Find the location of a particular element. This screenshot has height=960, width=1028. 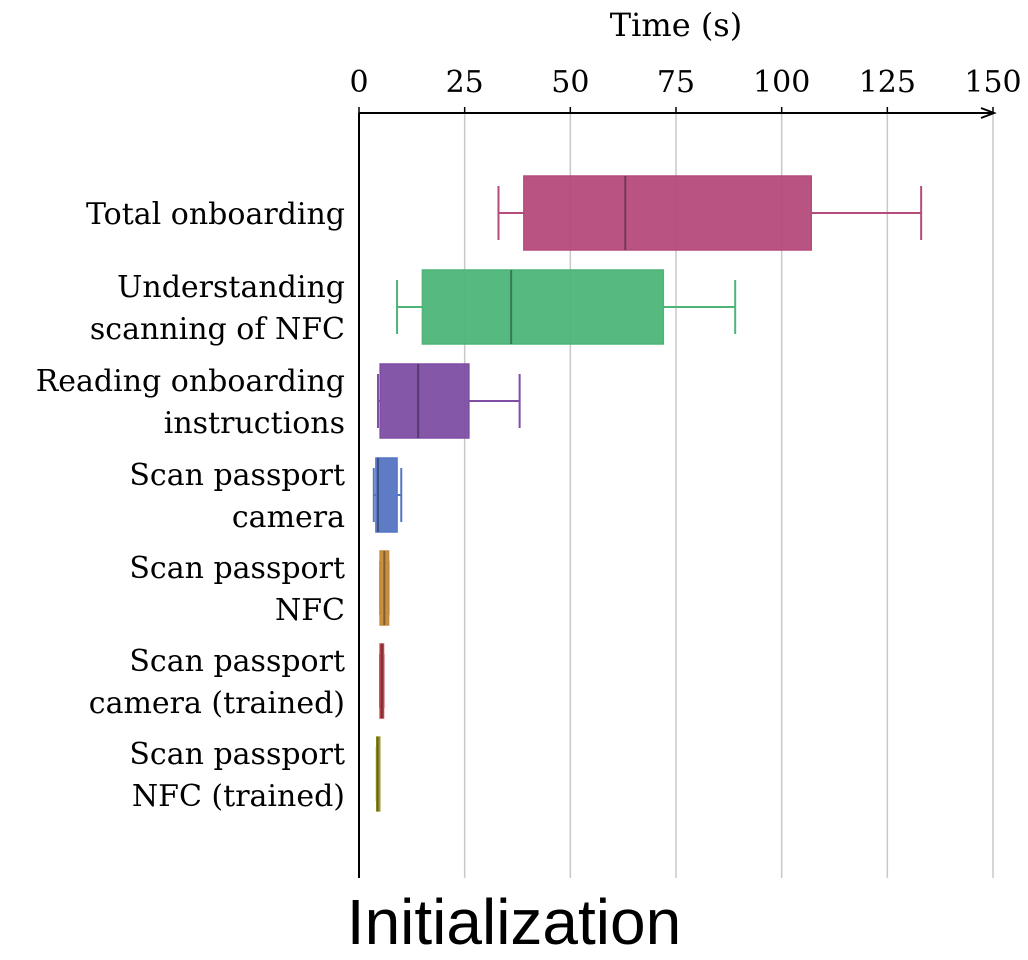

category-label-line: NFC (trained) is located at coordinates (238, 796).